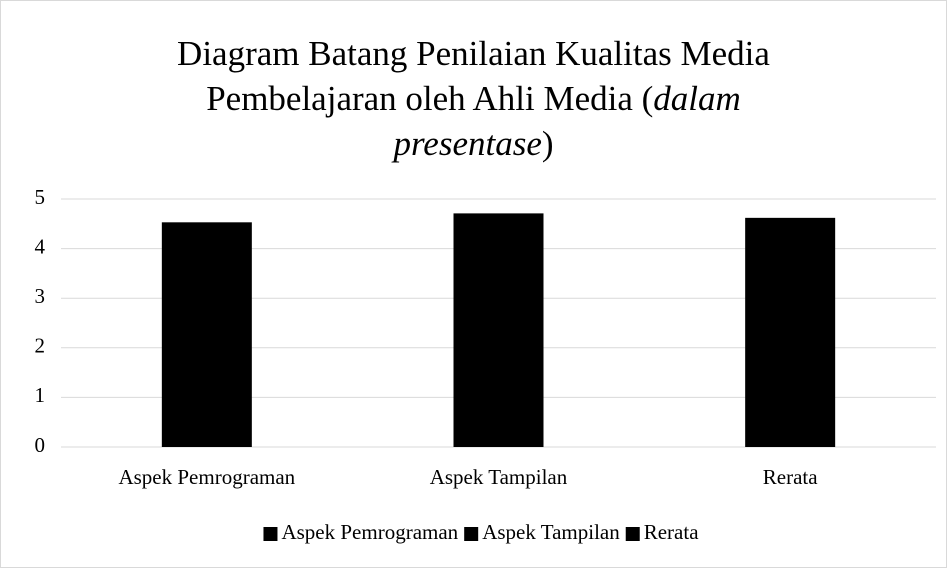 The width and height of the screenshot is (947, 568). I want to click on y-tick-label: 0, so click(40, 445).